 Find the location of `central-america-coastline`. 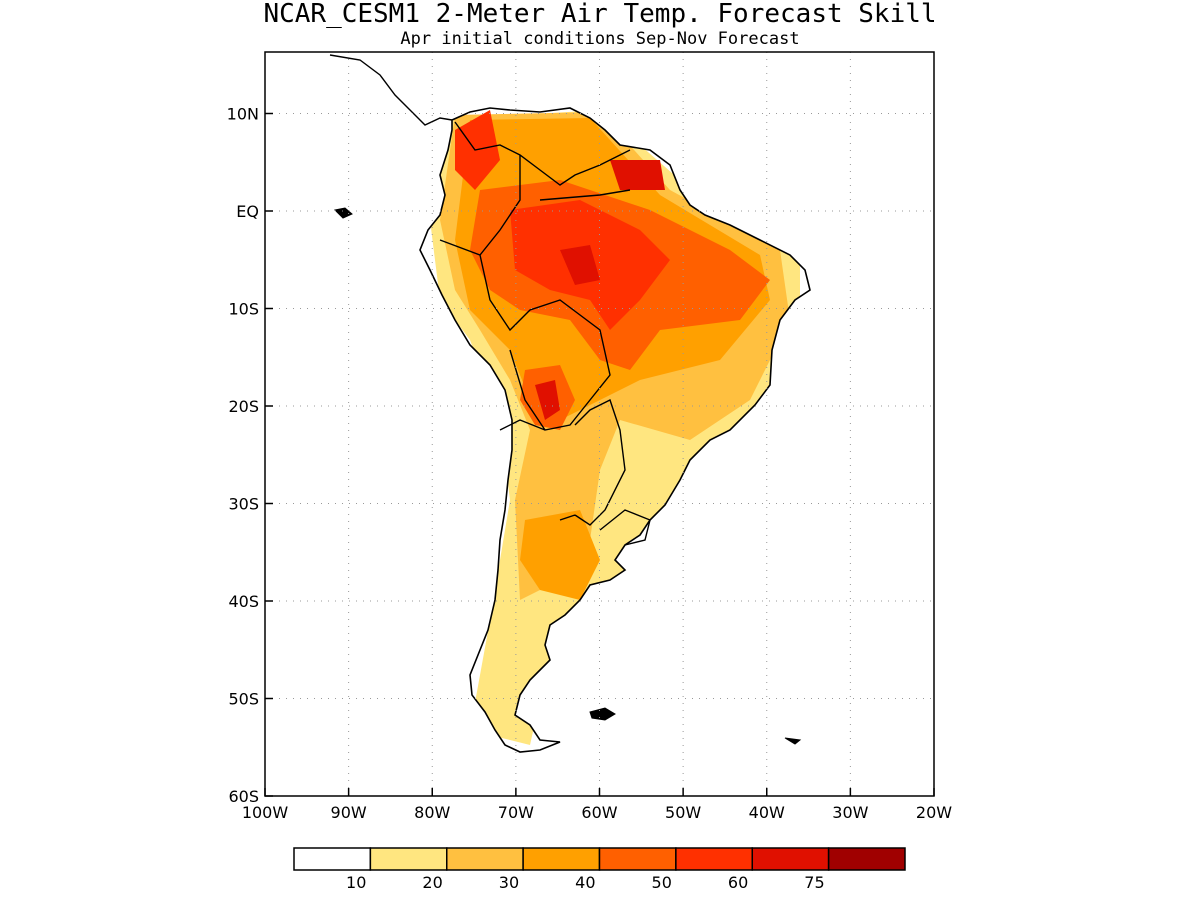

central-america-coastline is located at coordinates (391, 90).